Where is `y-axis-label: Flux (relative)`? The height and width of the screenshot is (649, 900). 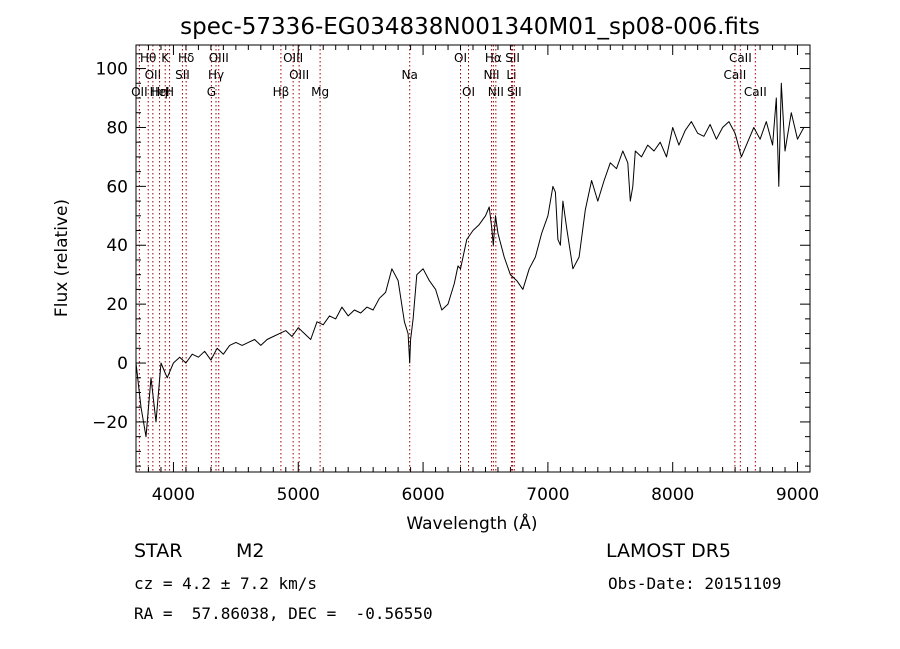 y-axis-label: Flux (relative) is located at coordinates (62, 258).